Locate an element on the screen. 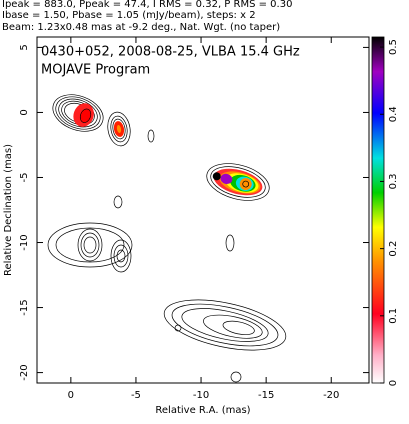 This screenshot has width=409, height=424. plot-title: 0430+052, 2008-08-25, VLBA 15.4 GHz is located at coordinates (170, 52).